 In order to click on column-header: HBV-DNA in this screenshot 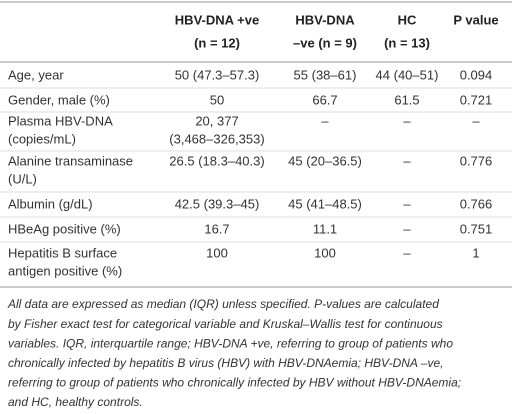, I will do `click(325, 19)`.